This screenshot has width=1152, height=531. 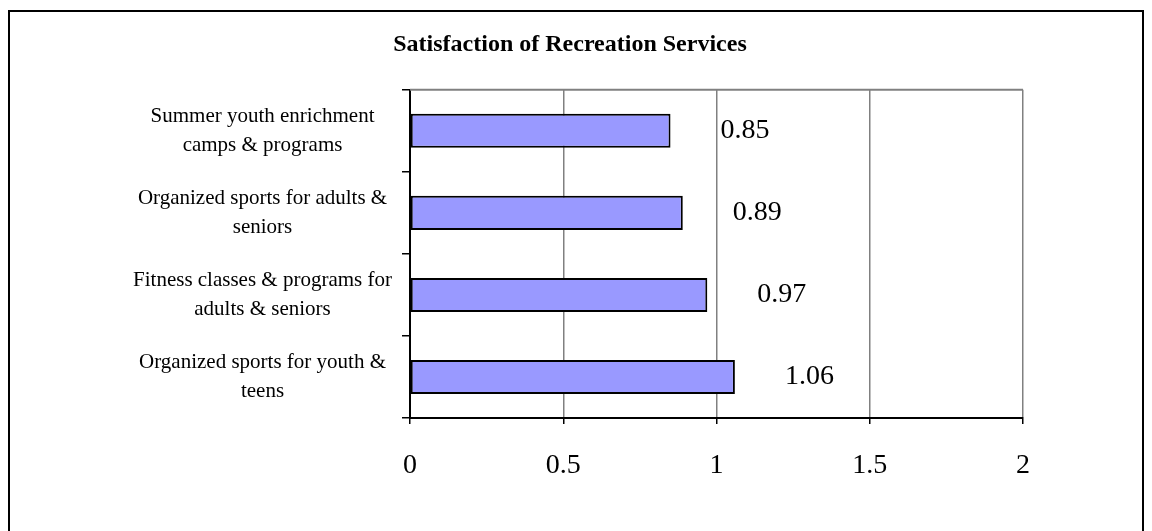 What do you see at coordinates (809, 375) in the screenshot?
I see `data-label: 1.06` at bounding box center [809, 375].